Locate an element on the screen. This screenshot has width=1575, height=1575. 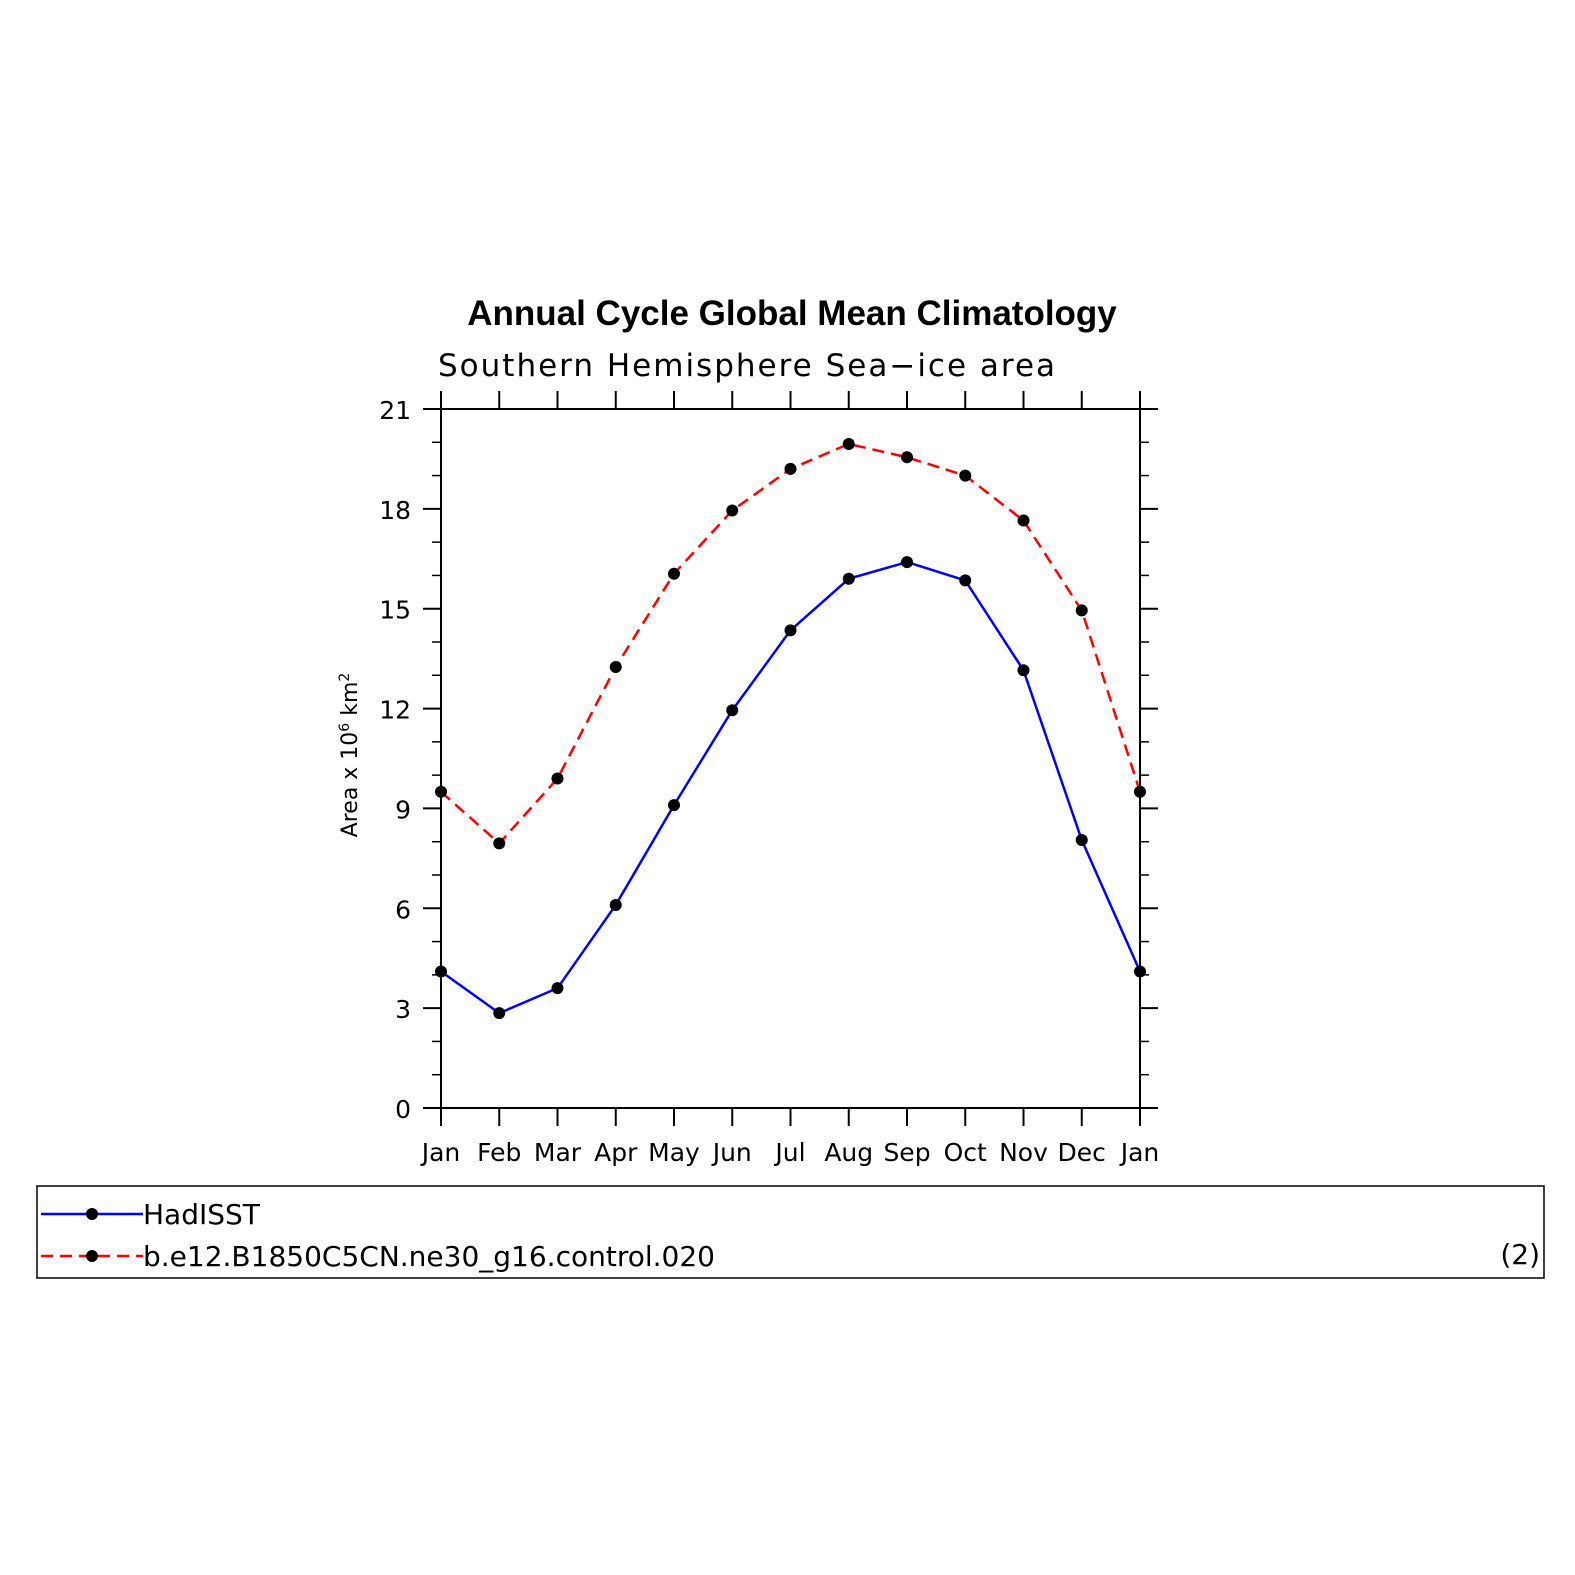
x-tick-label: Feb is located at coordinates (499, 1152).